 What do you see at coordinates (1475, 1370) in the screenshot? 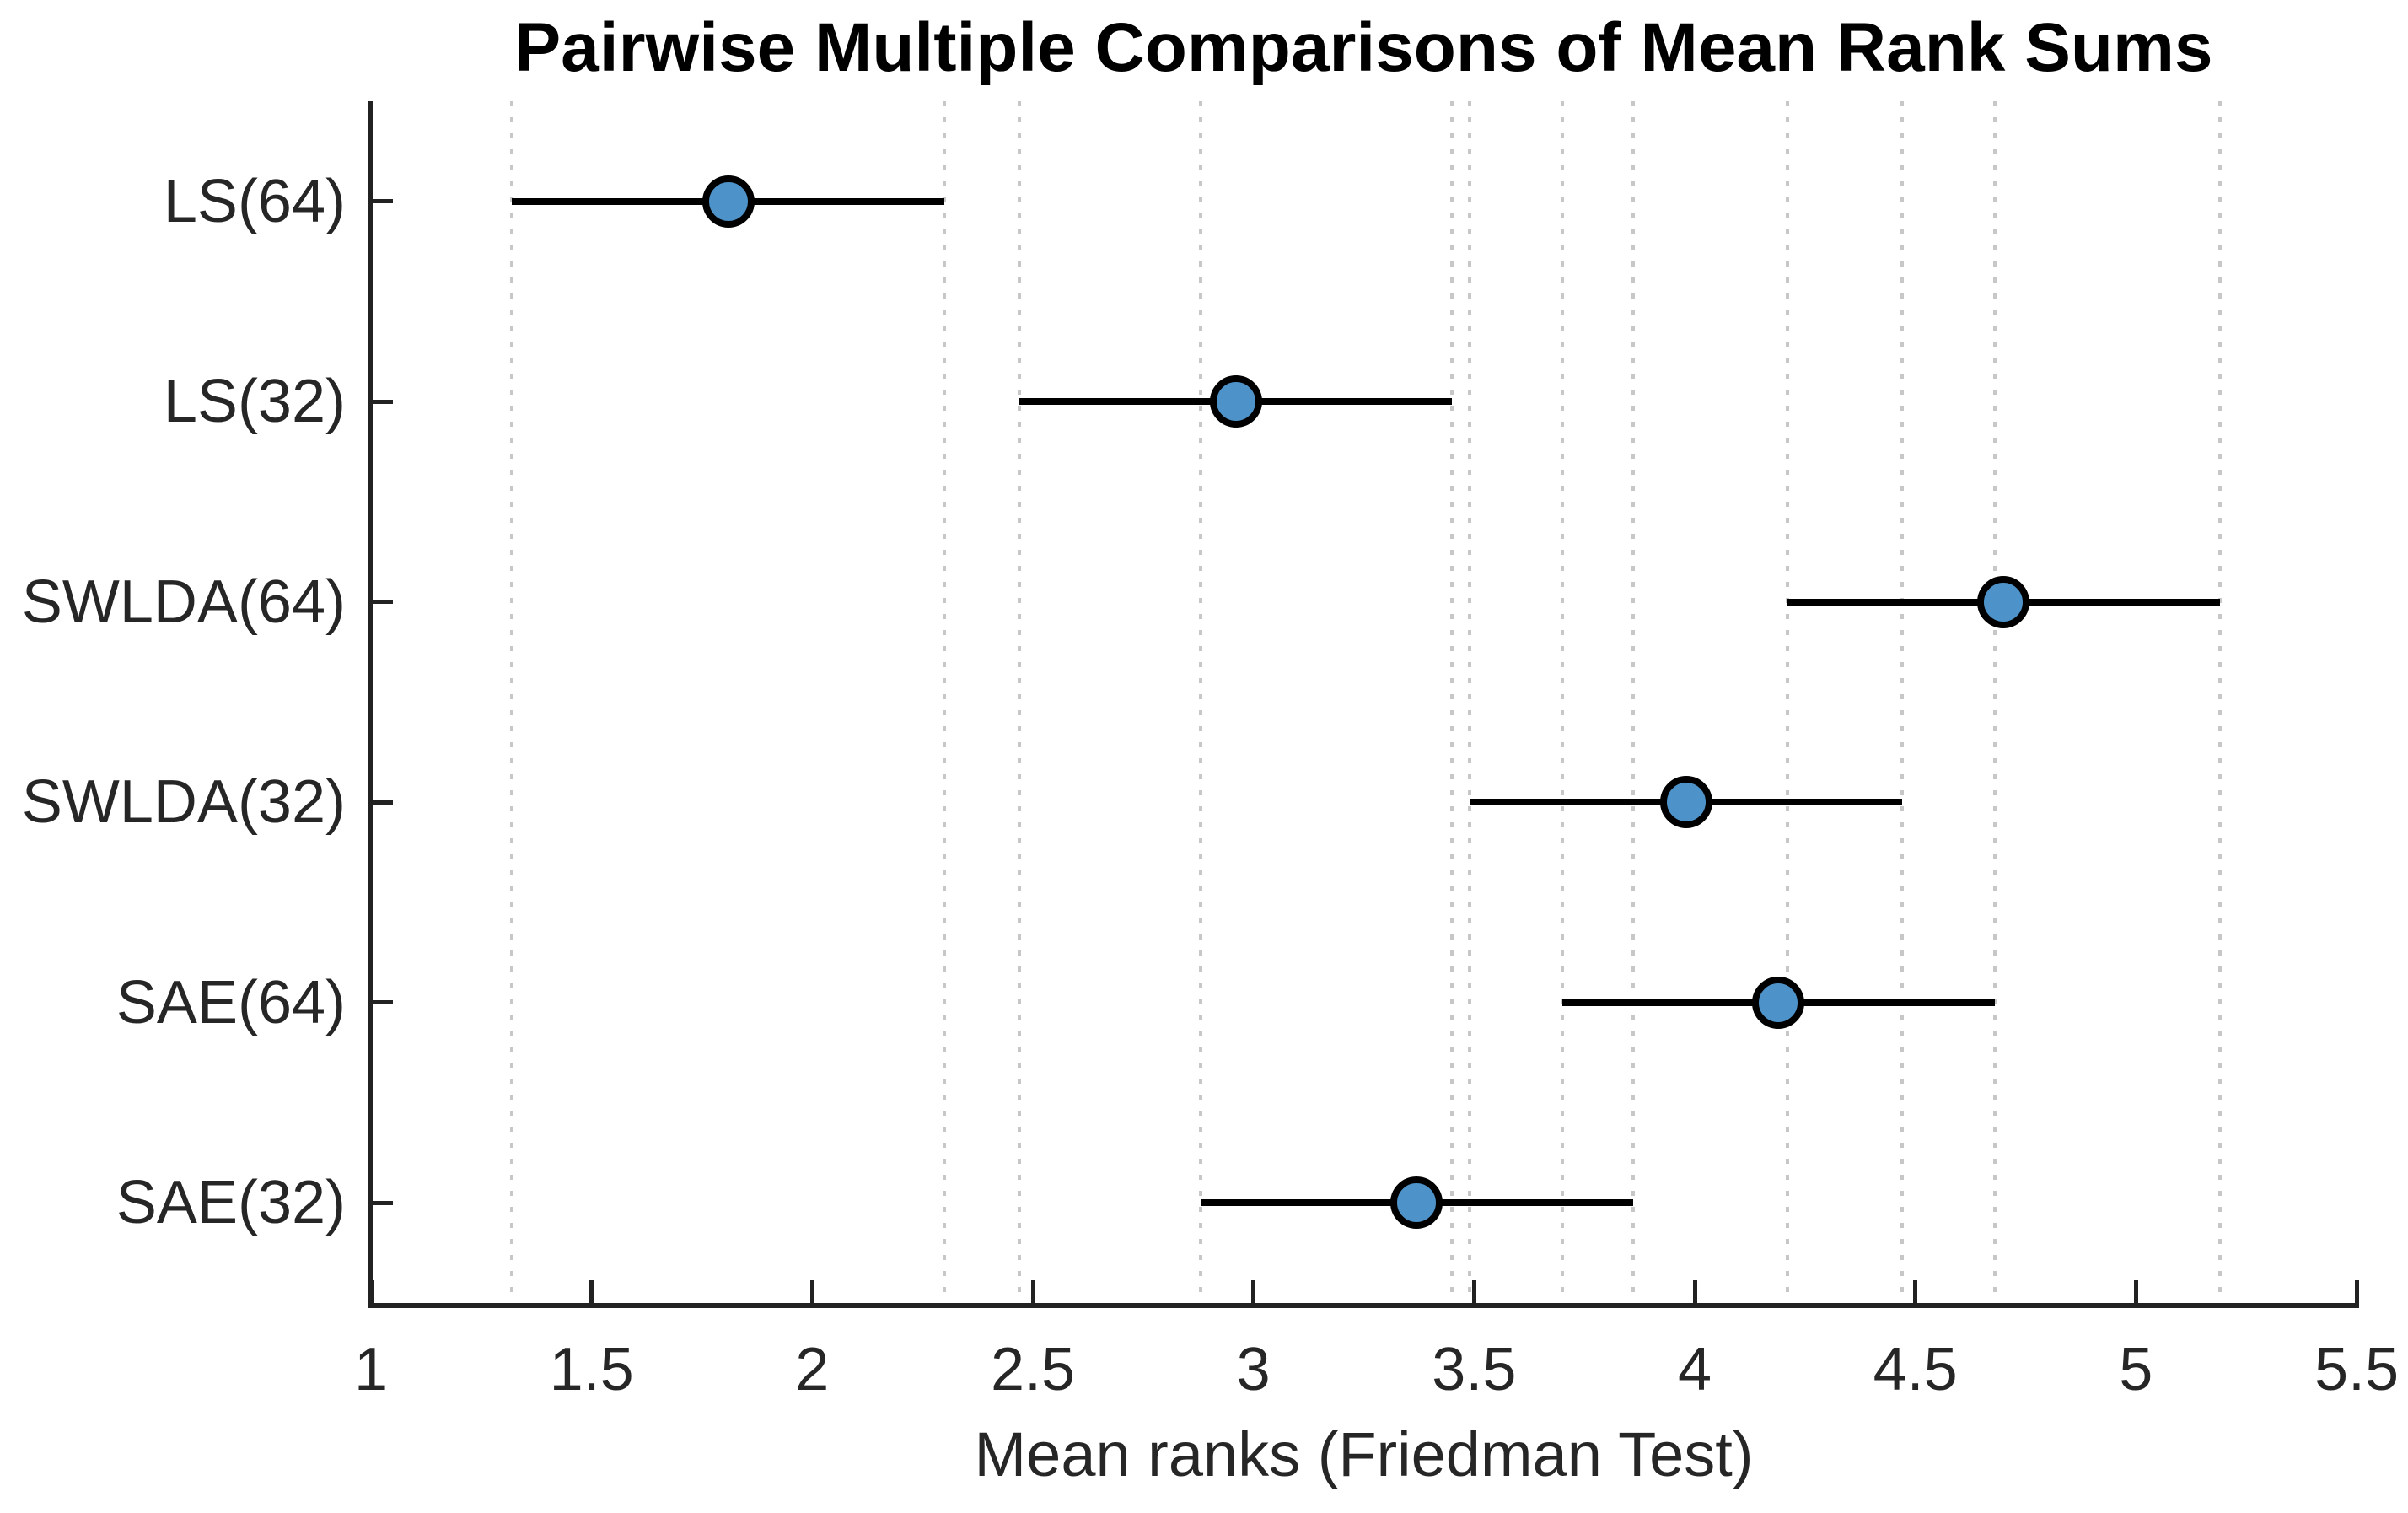
I see `x-tick-label: 3.5` at bounding box center [1475, 1370].